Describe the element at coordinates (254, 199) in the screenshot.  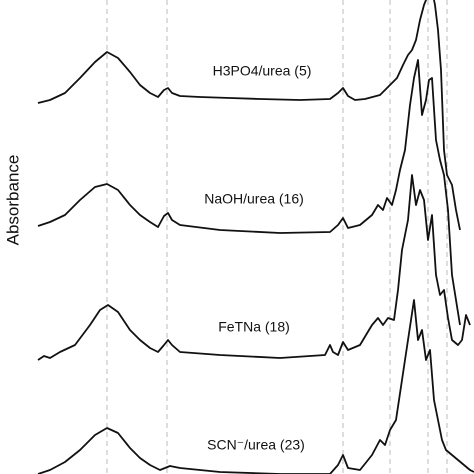
I see `series-label: NaOH/urea (16)` at that location.